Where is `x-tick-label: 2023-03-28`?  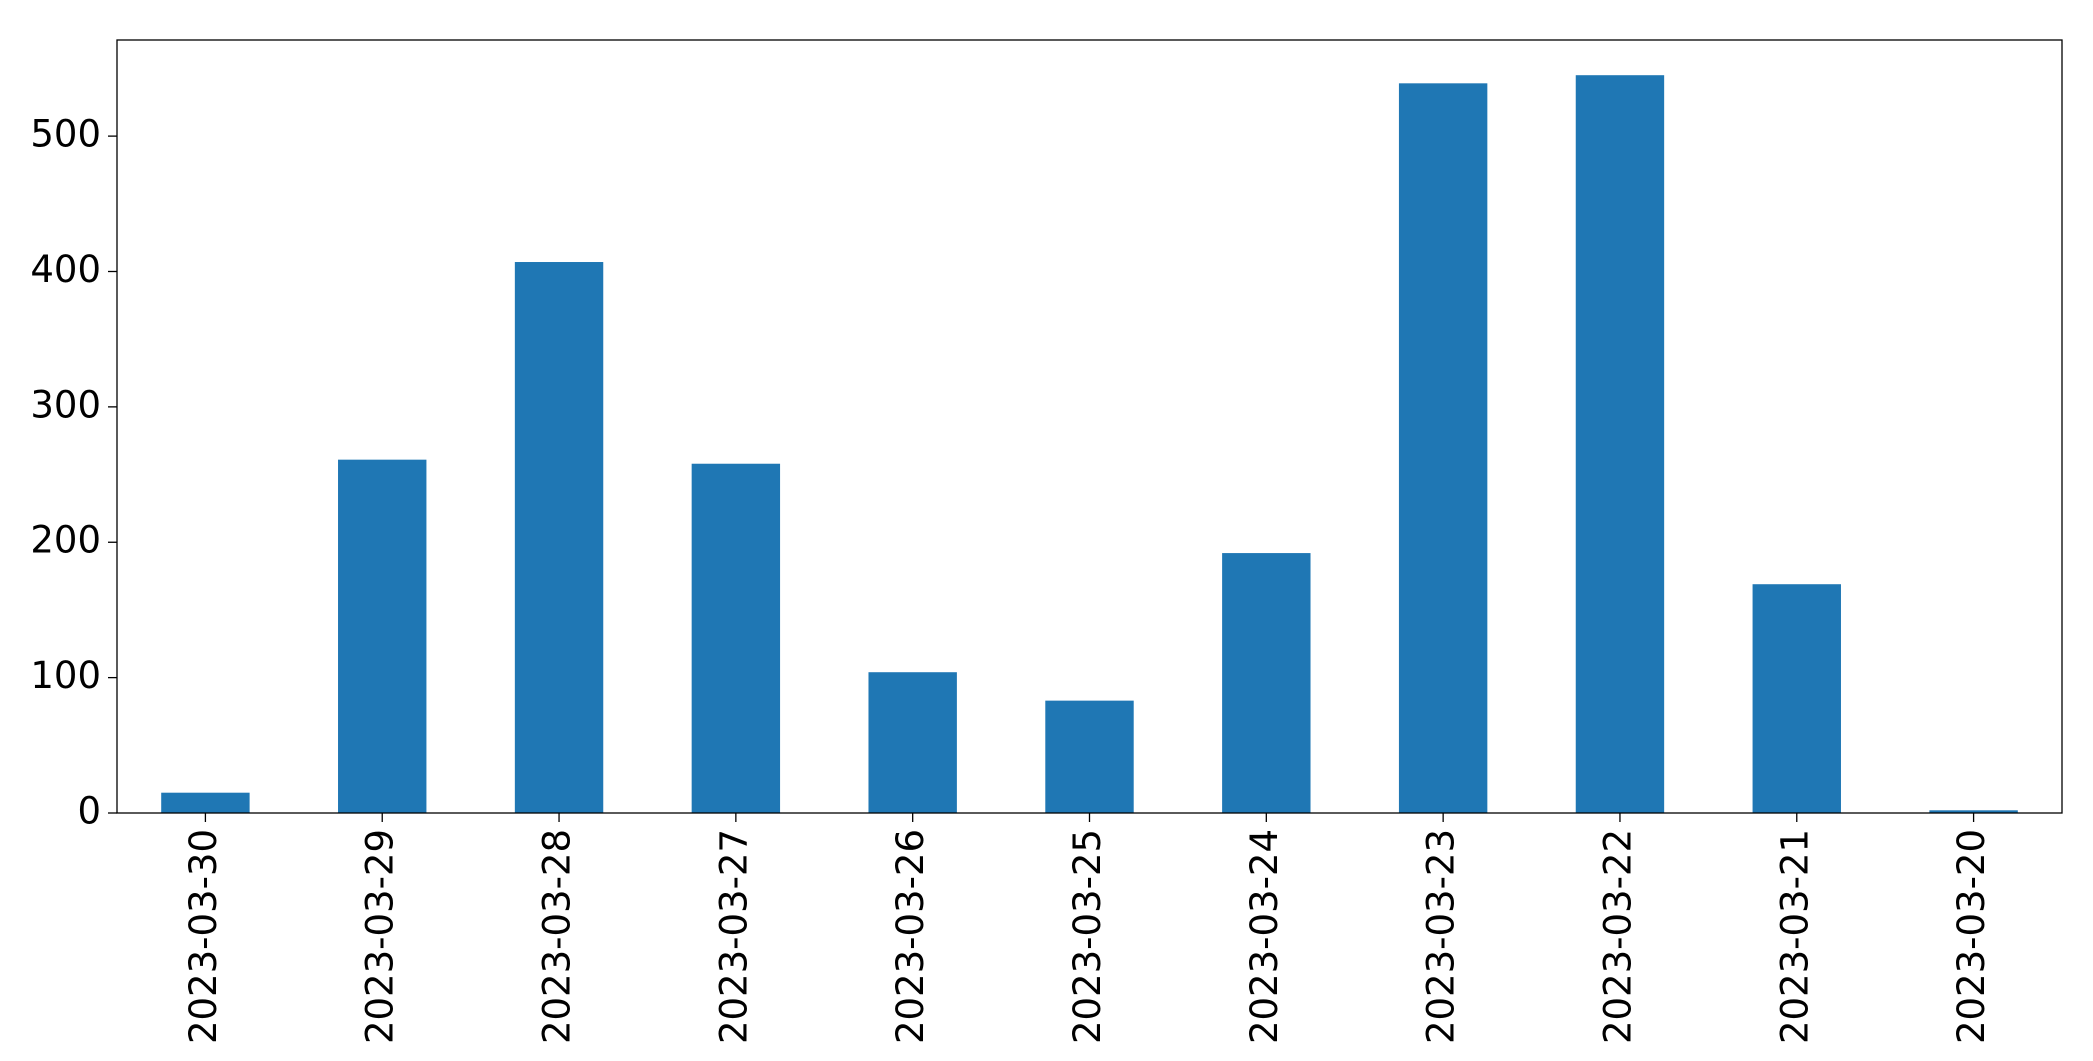
x-tick-label: 2023-03-28 is located at coordinates (557, 936).